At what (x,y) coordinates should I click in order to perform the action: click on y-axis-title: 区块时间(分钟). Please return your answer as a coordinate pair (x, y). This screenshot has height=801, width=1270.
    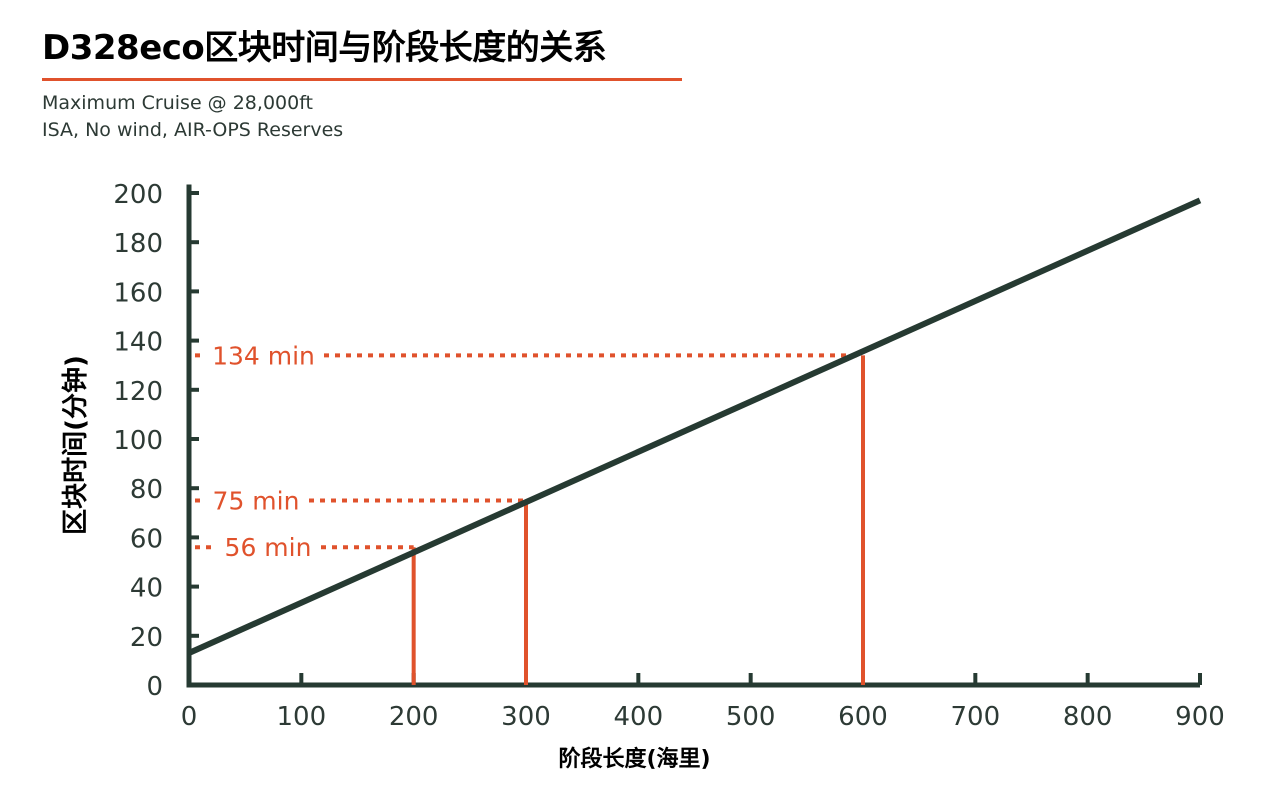
    Looking at the image, I should click on (75, 445).